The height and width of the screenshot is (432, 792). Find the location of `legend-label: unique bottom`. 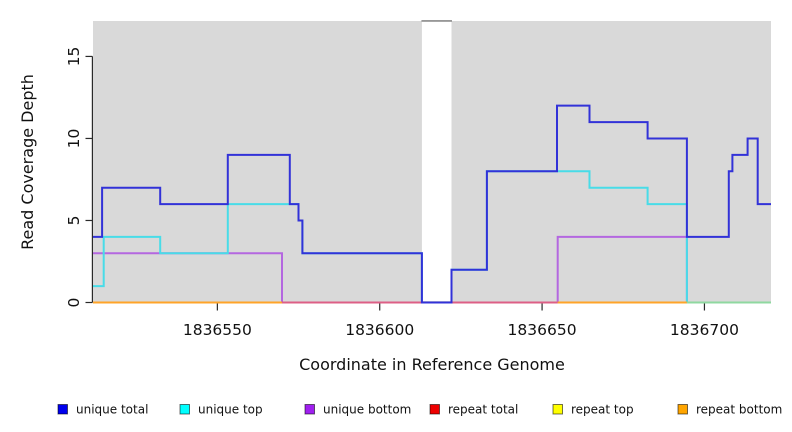

legend-label: unique bottom is located at coordinates (367, 410).